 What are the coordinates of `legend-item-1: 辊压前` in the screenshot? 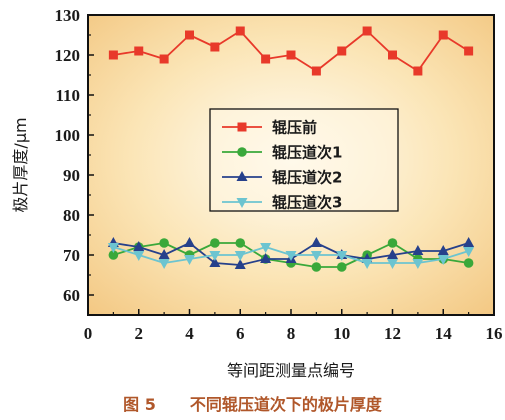 It's located at (269, 128).